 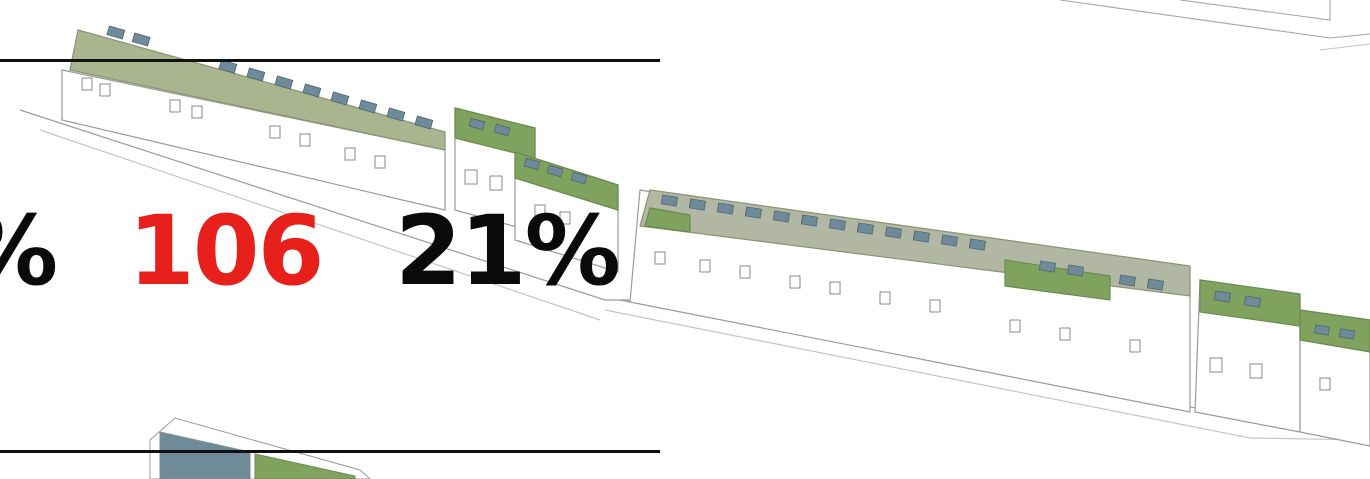 I want to click on left-solar-panel-row, so click(x=347, y=105).